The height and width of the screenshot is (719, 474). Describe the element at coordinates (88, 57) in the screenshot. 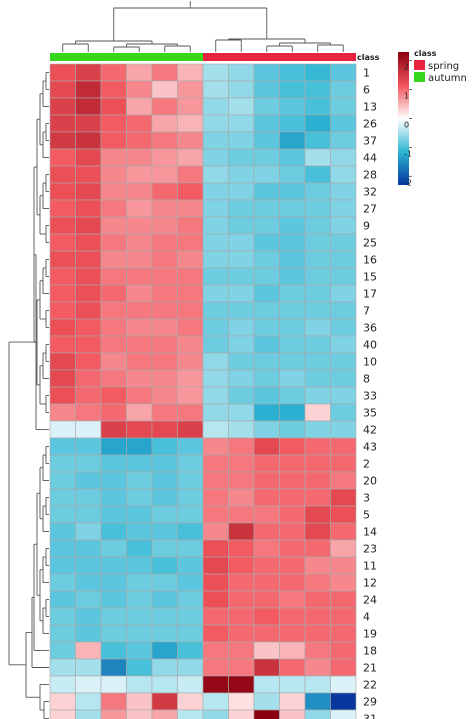

I see `class-bar-cell-autumn` at that location.